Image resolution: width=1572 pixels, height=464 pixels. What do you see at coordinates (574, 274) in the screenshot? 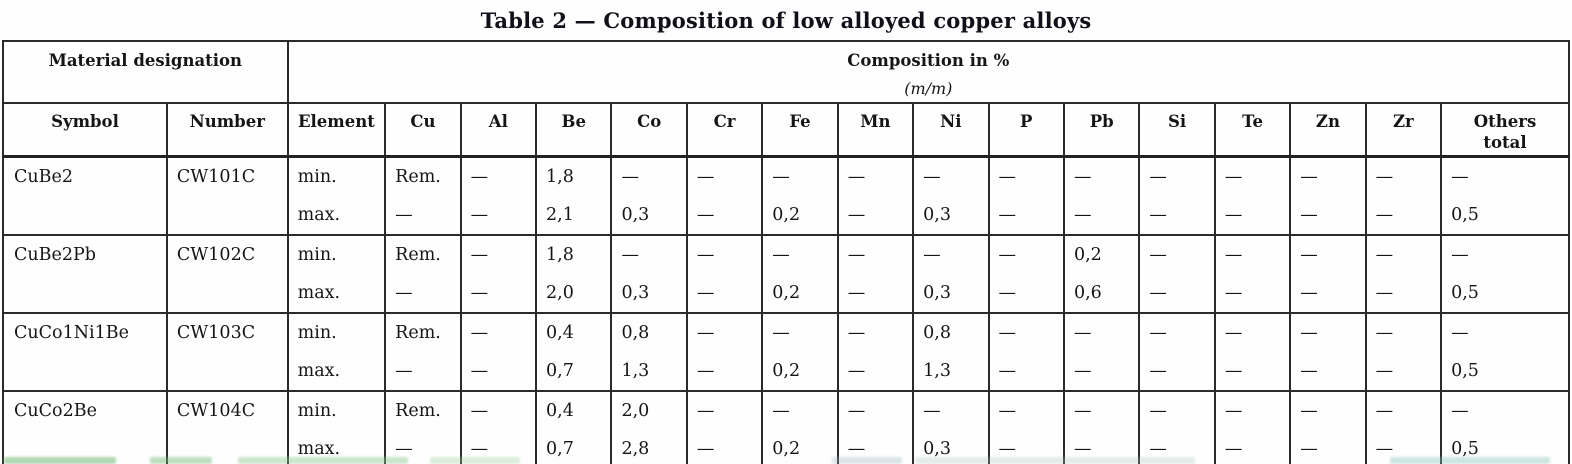
I see `value-cell-be: 1,8 2,0` at bounding box center [574, 274].